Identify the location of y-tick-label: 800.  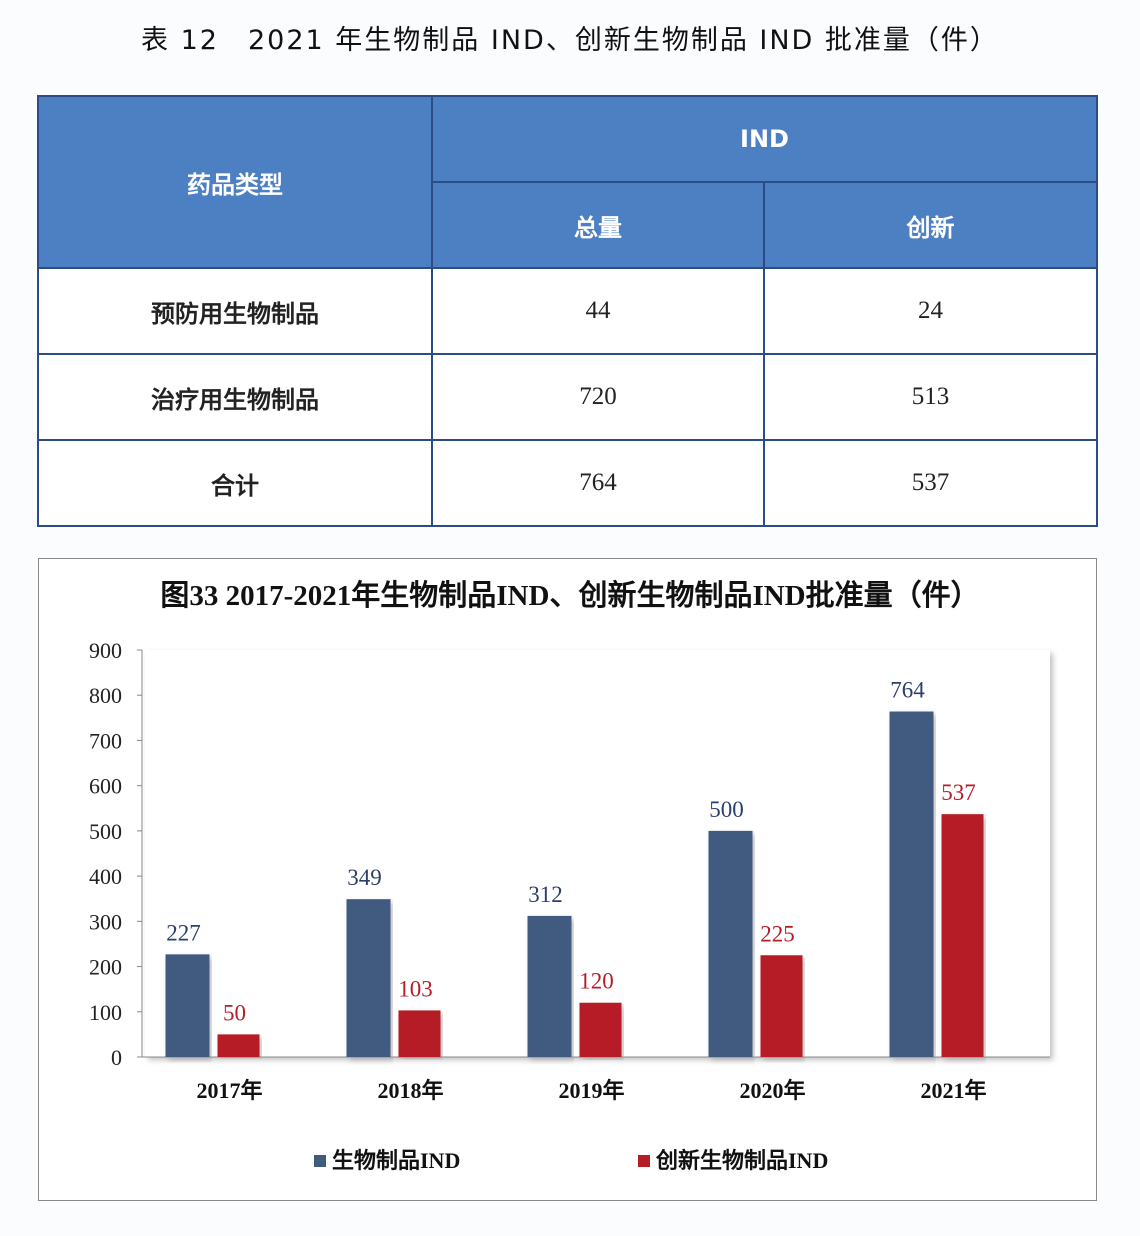
(105, 695).